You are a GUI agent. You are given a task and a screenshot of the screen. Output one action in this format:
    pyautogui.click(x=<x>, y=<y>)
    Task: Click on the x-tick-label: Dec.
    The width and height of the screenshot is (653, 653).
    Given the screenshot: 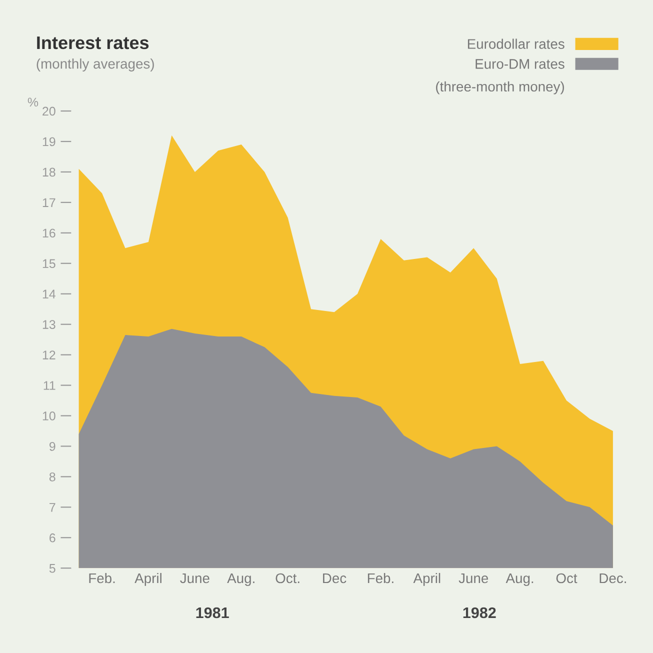 What is the action you would take?
    pyautogui.click(x=613, y=578)
    